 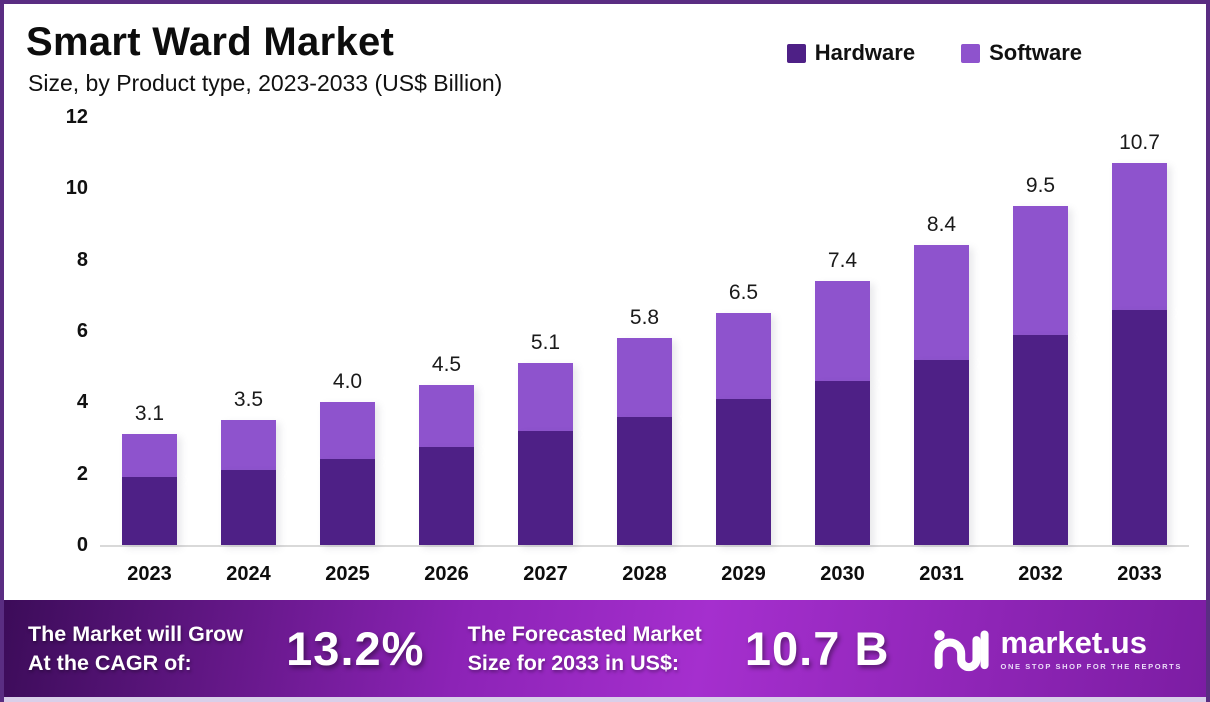 What do you see at coordinates (1035, 52) in the screenshot?
I see `legend-label: Software` at bounding box center [1035, 52].